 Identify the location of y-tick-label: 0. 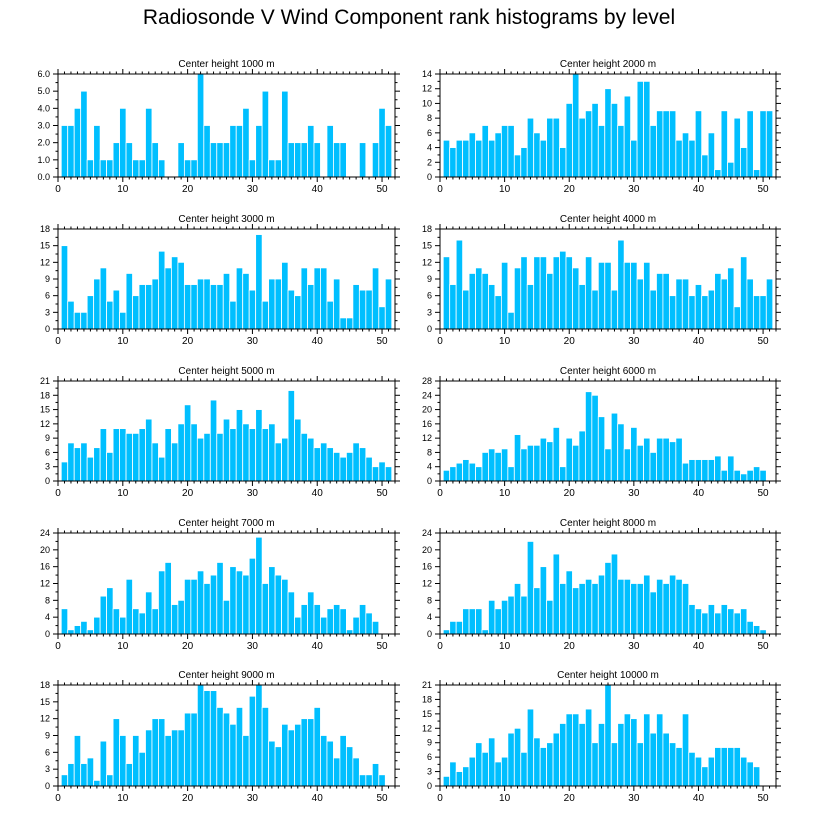
(47, 786).